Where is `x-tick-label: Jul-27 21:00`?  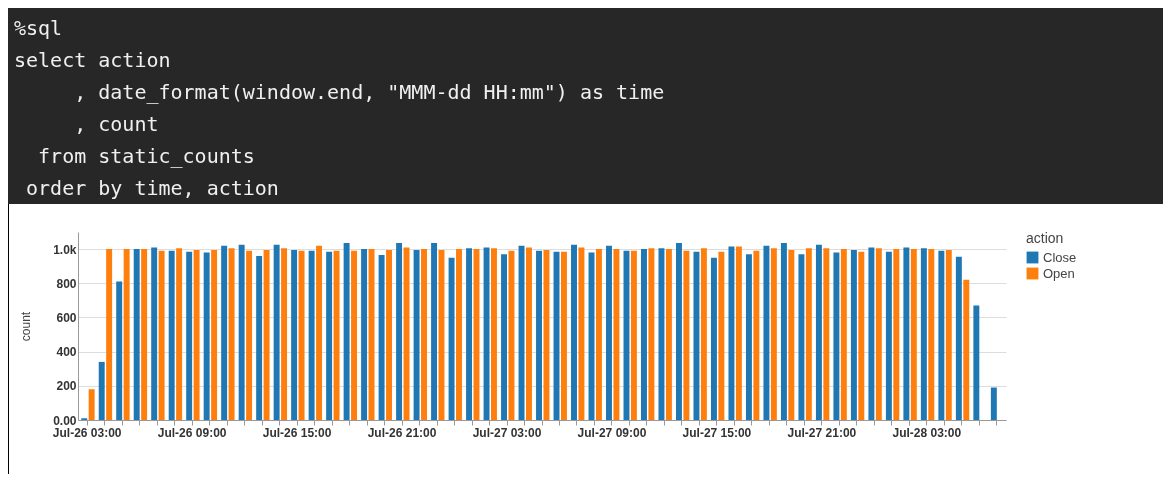 x-tick-label: Jul-27 21:00 is located at coordinates (822, 432).